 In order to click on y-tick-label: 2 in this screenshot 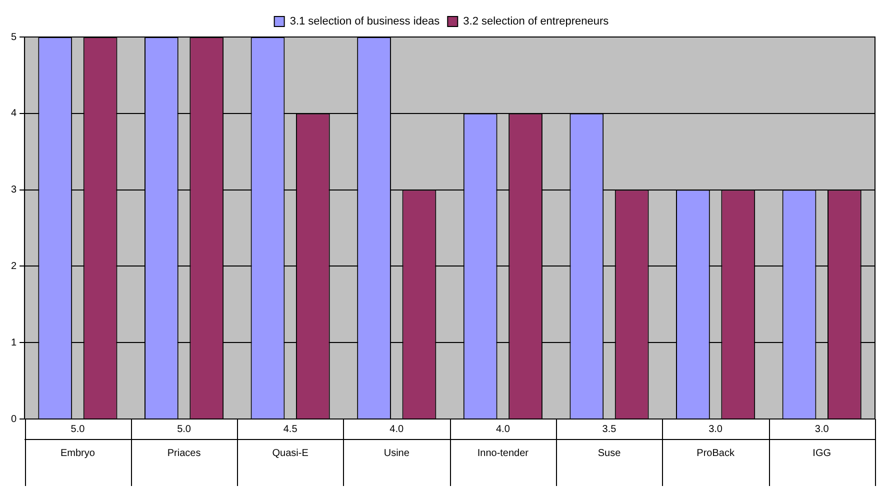, I will do `click(14, 266)`.